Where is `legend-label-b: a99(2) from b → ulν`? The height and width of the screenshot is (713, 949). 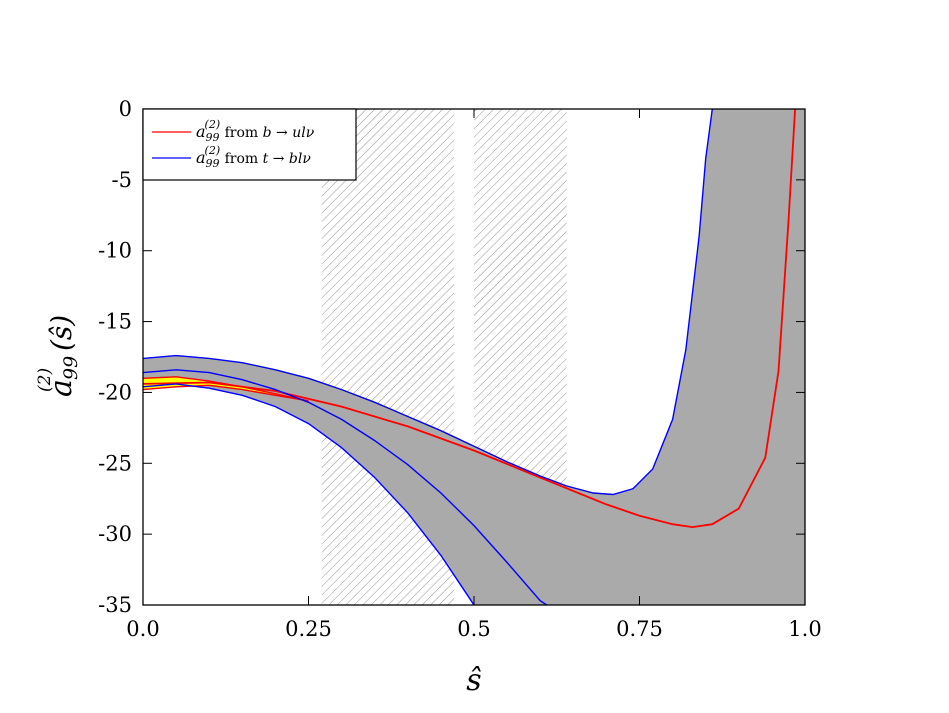 legend-label-b: a99(2) from b → ulν is located at coordinates (255, 131).